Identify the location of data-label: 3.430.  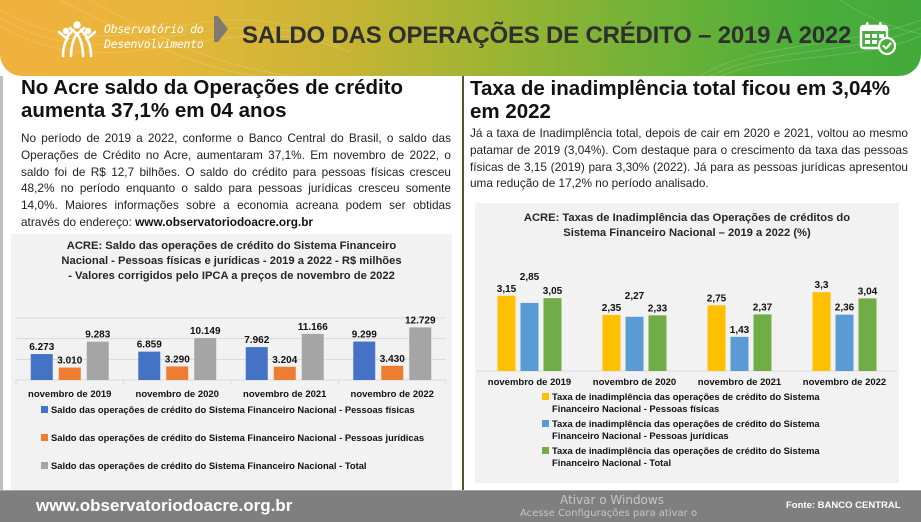
(392, 359).